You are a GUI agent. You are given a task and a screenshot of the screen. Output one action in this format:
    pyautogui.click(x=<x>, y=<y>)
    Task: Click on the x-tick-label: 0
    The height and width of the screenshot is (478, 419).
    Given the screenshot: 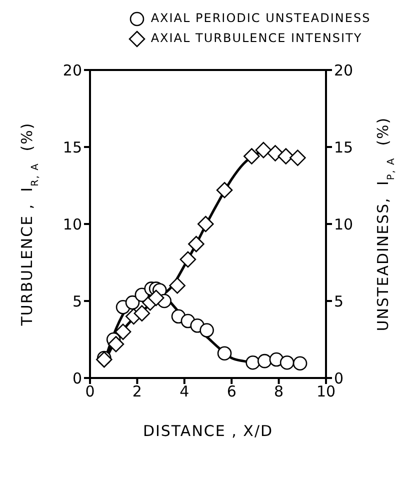 What is the action you would take?
    pyautogui.click(x=90, y=391)
    